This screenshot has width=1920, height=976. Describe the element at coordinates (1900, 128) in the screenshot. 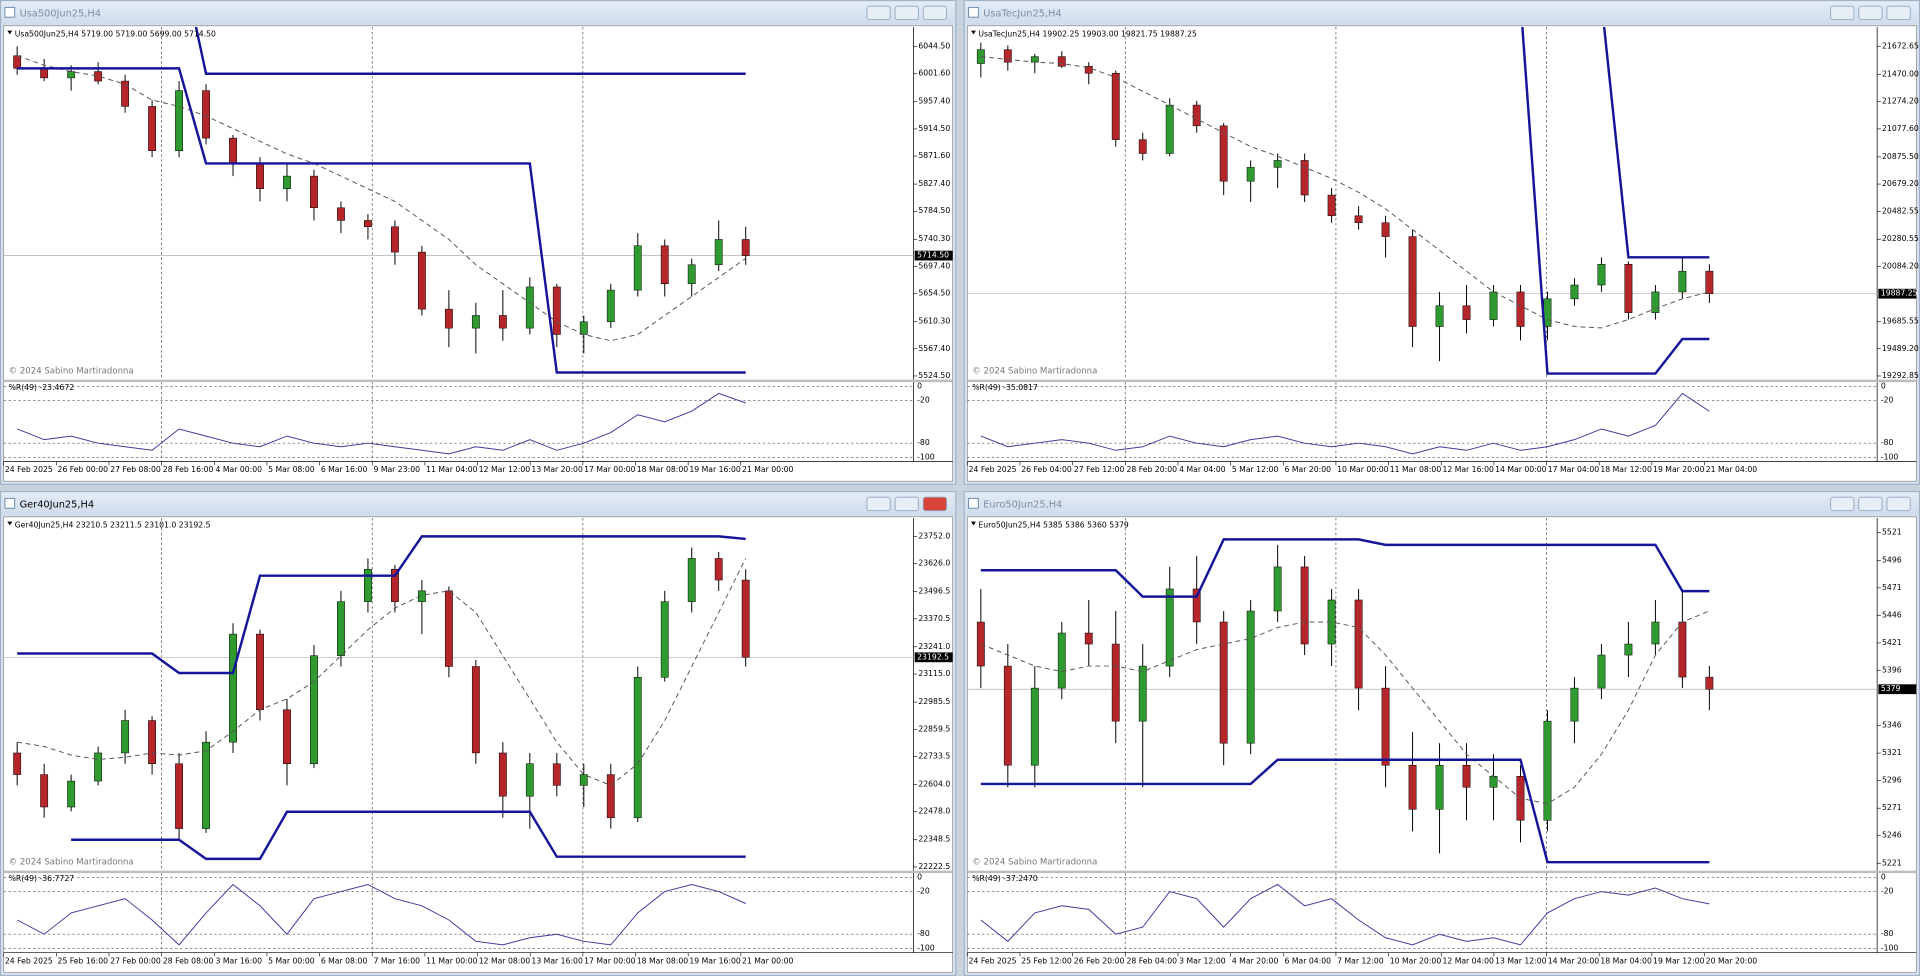

I see `y-tick-label: 21077.60` at that location.